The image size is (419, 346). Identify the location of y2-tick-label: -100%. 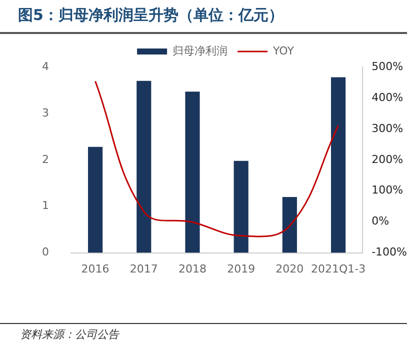
(390, 252).